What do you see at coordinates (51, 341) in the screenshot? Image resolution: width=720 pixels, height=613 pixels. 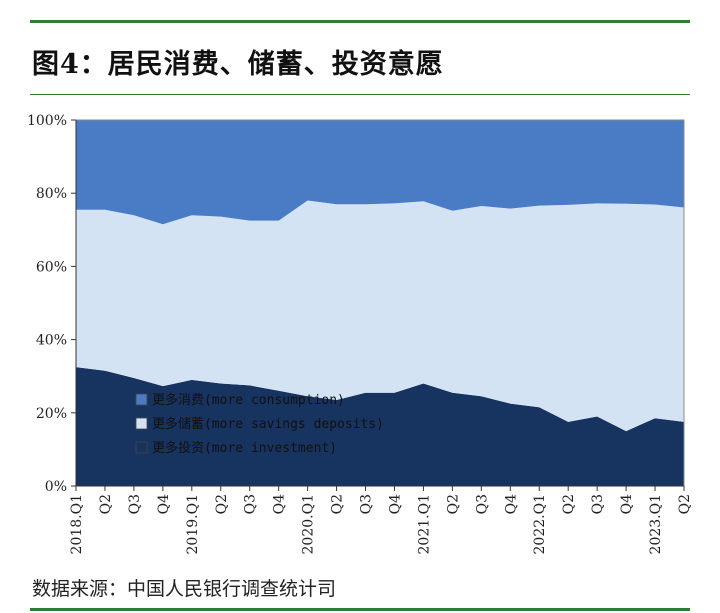 I see `y-tick-label: 40%` at bounding box center [51, 341].